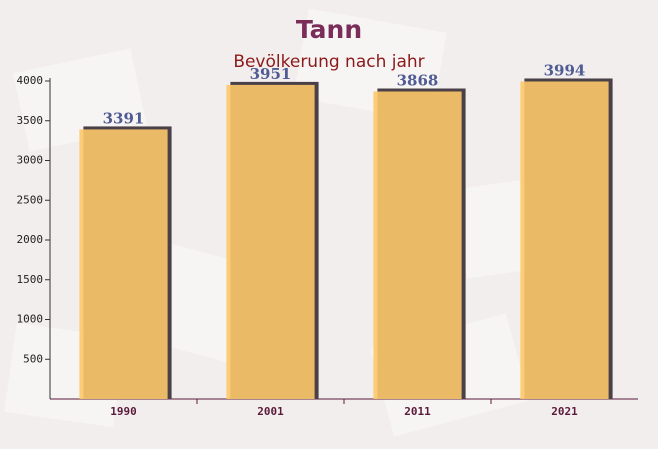  I want to click on chart-subtitle: Bevölkerung nach jahr, so click(328, 62).